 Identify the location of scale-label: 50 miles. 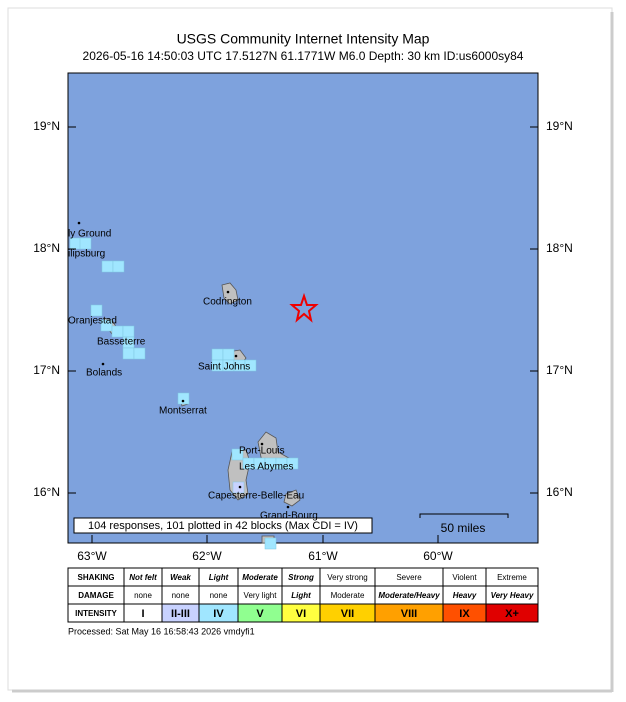
(463, 528).